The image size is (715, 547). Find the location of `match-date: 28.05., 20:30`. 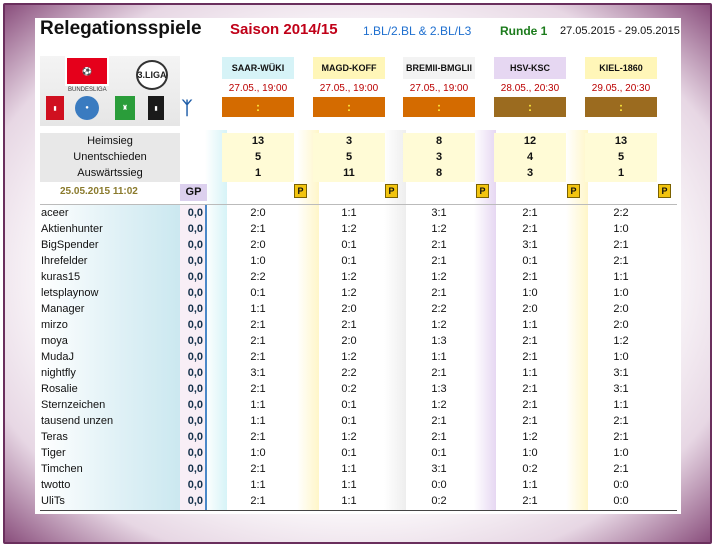

match-date: 28.05., 20:30 is located at coordinates (530, 88).